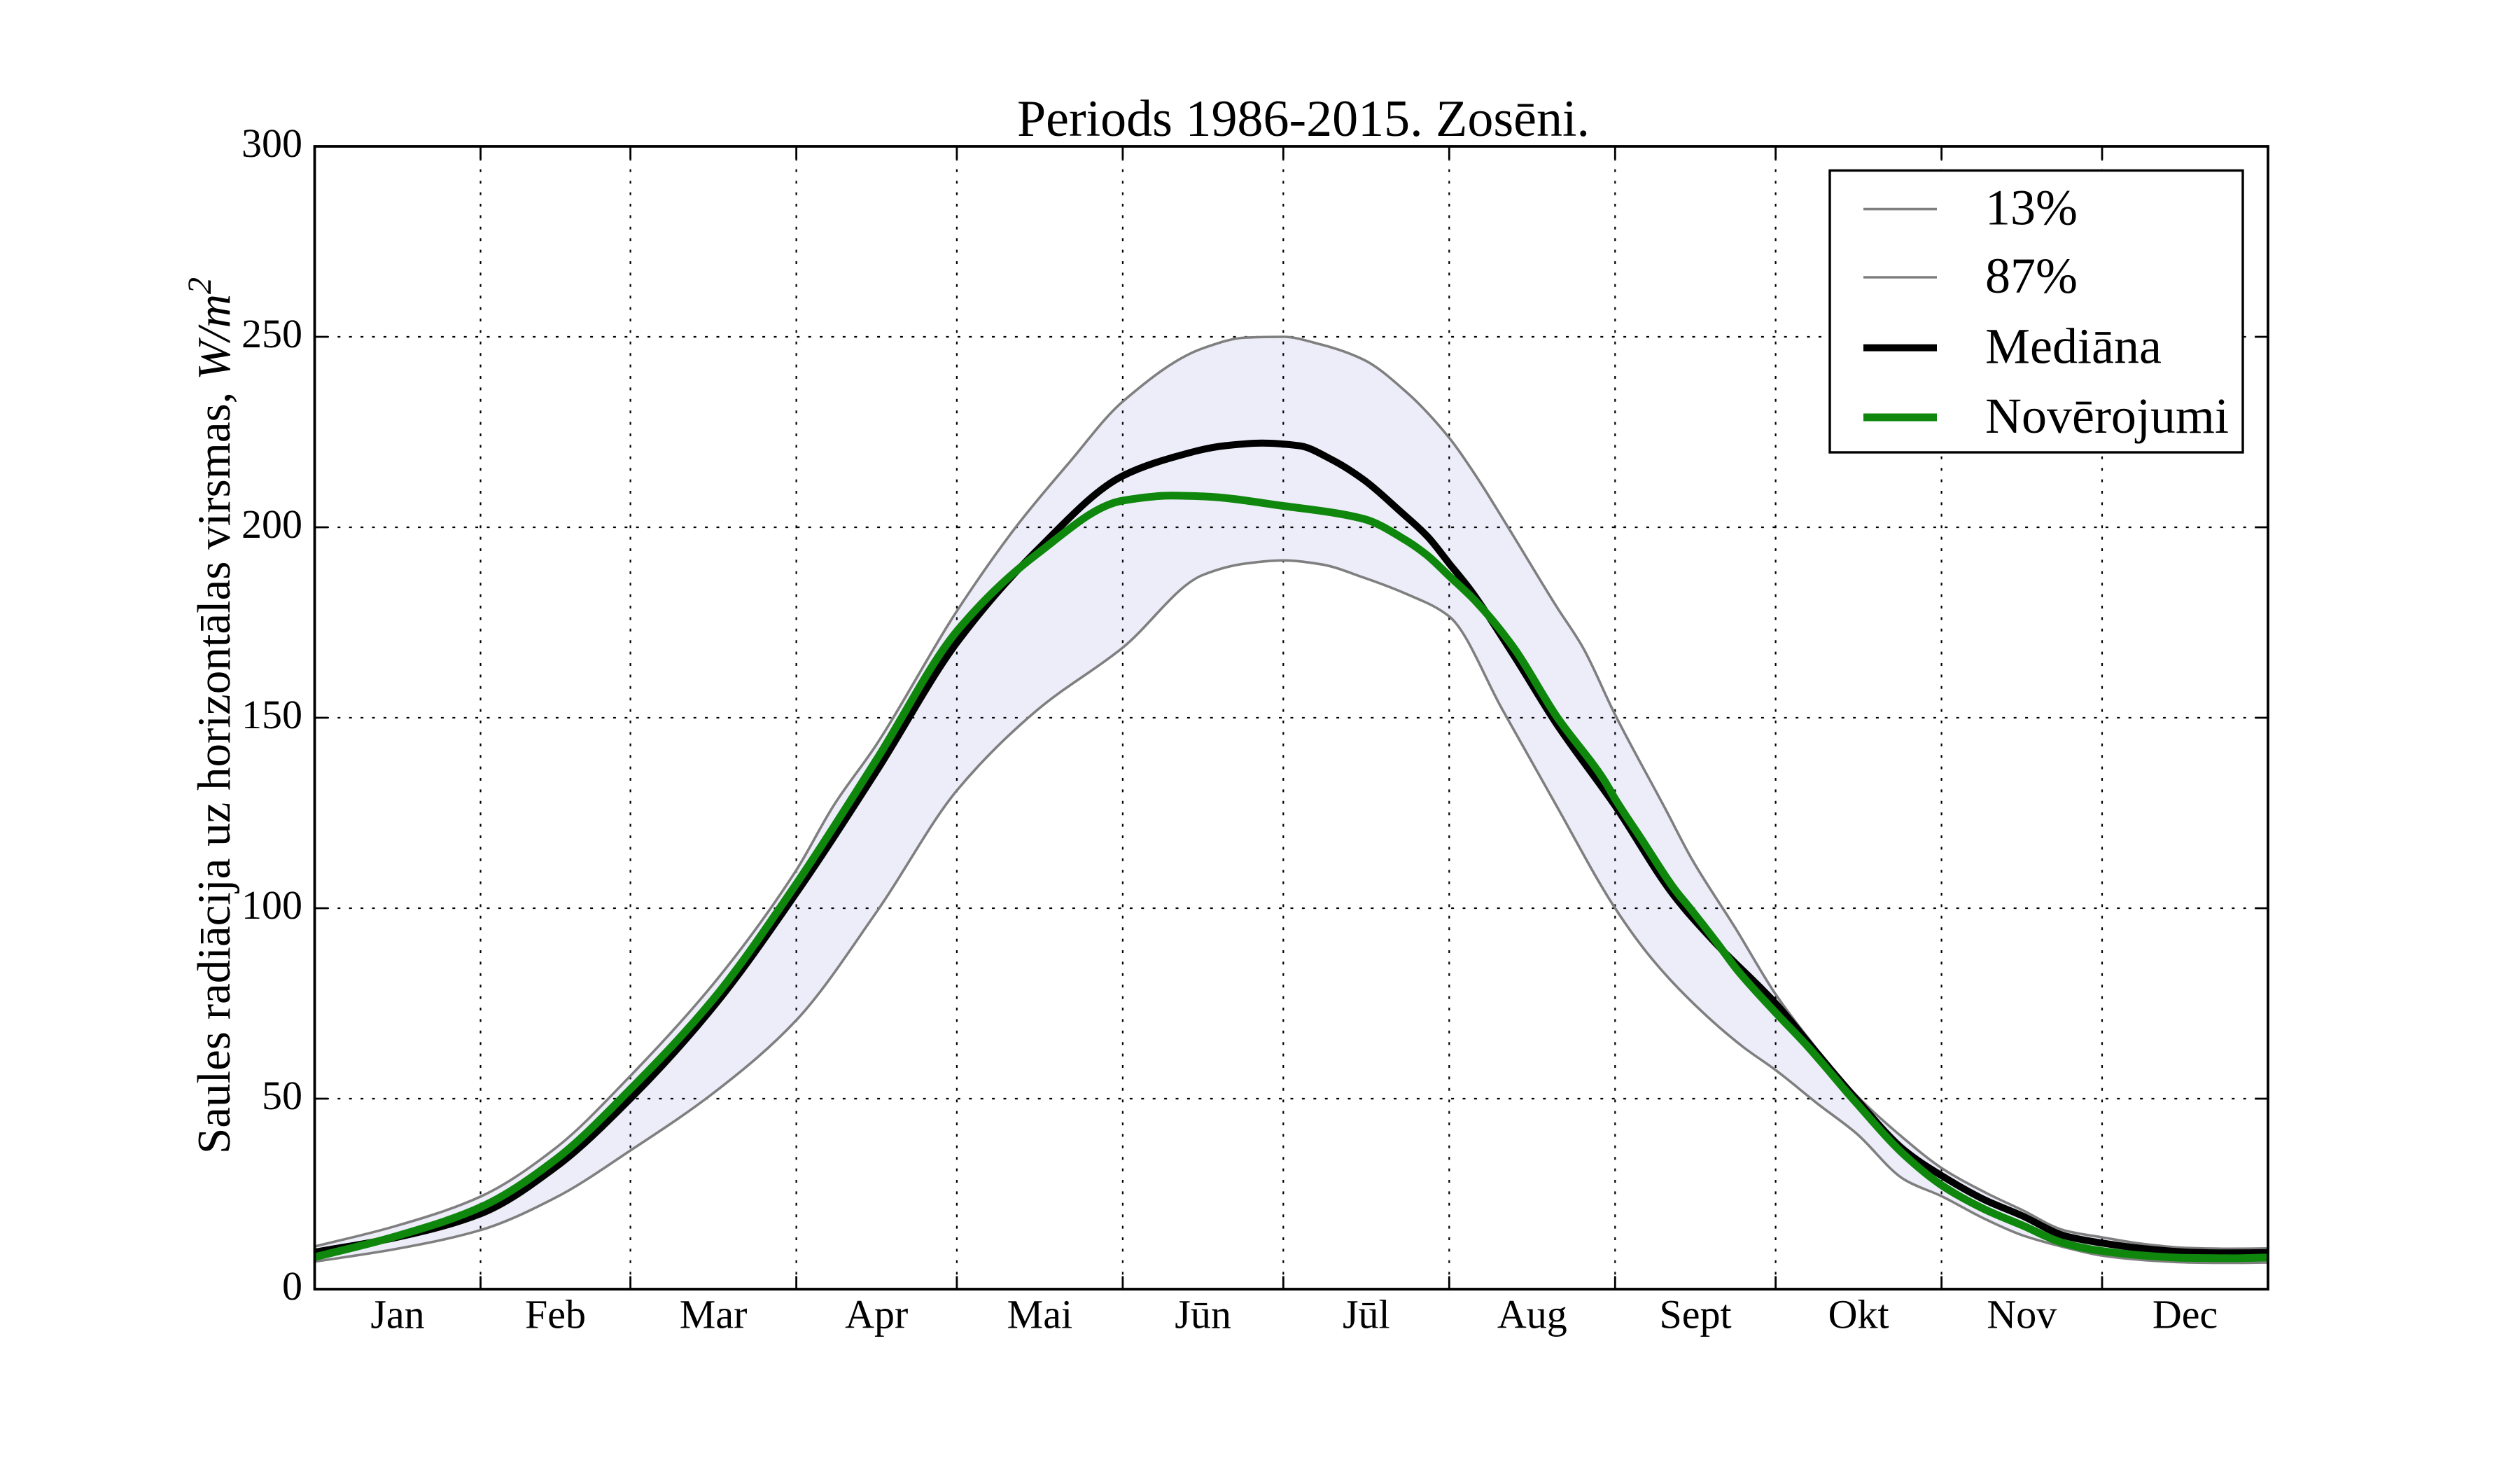  I want to click on svg-text: Mar, so click(714, 1314).